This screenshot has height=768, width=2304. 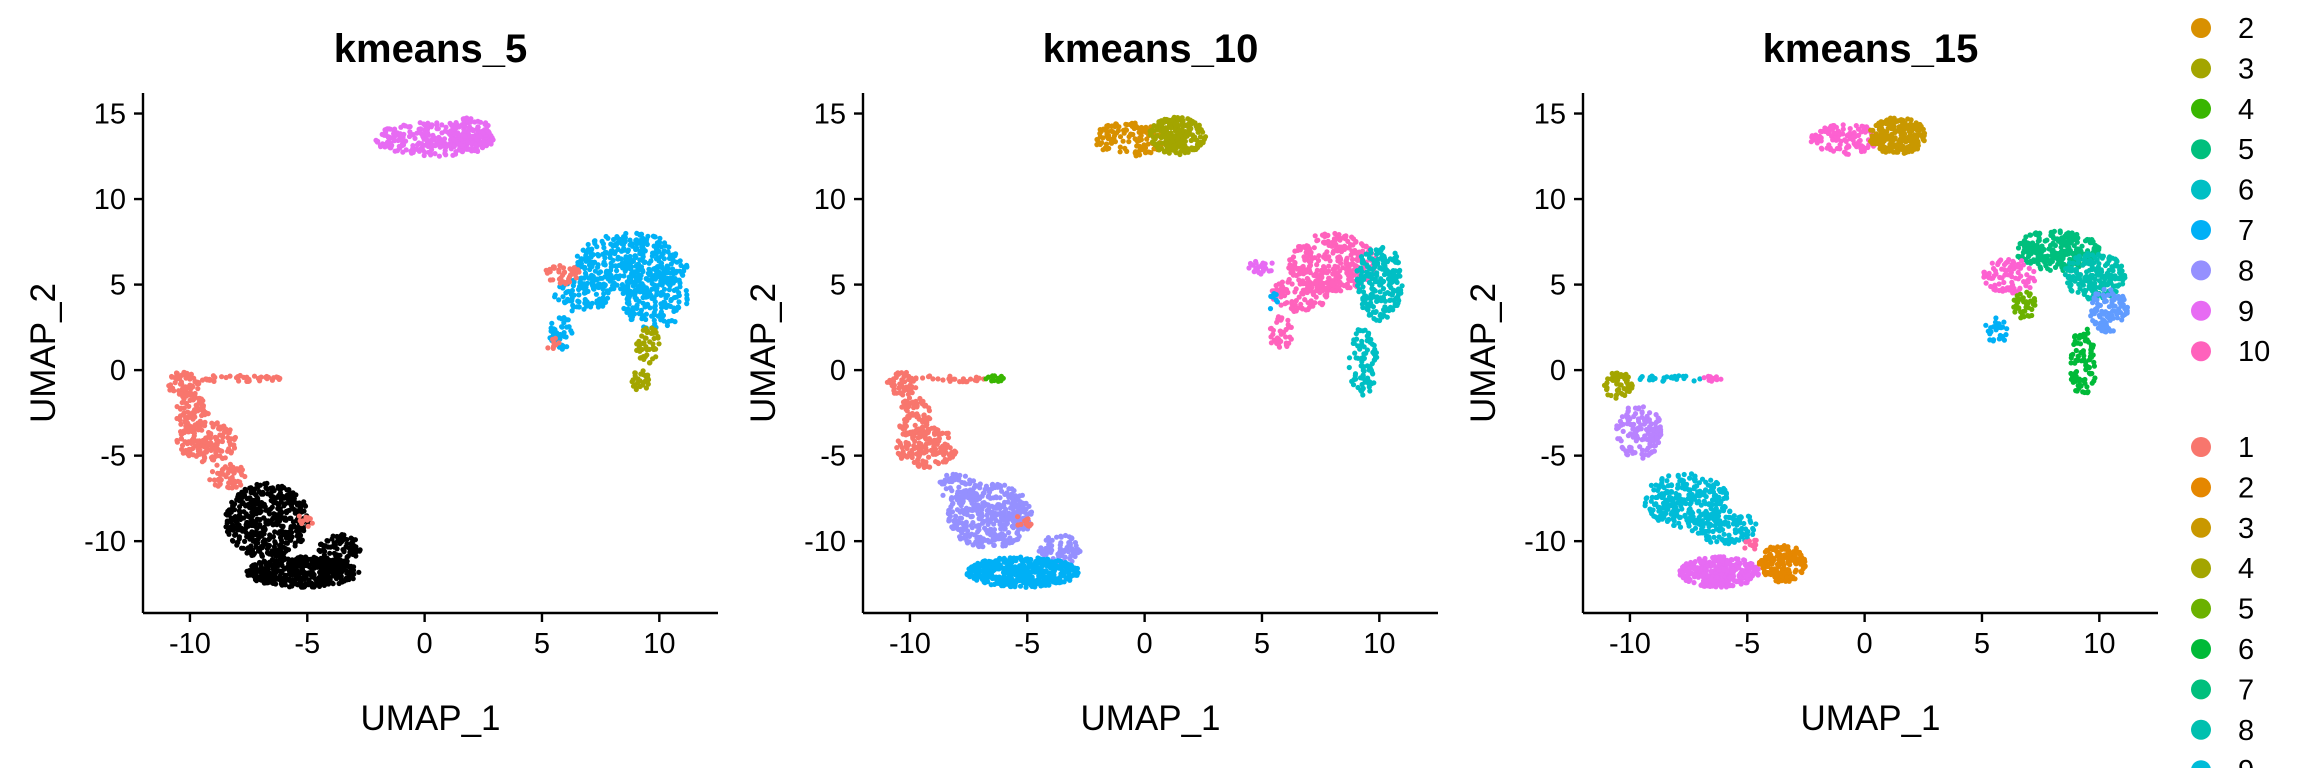 I want to click on y-tick-label: -5, so click(x=113, y=457).